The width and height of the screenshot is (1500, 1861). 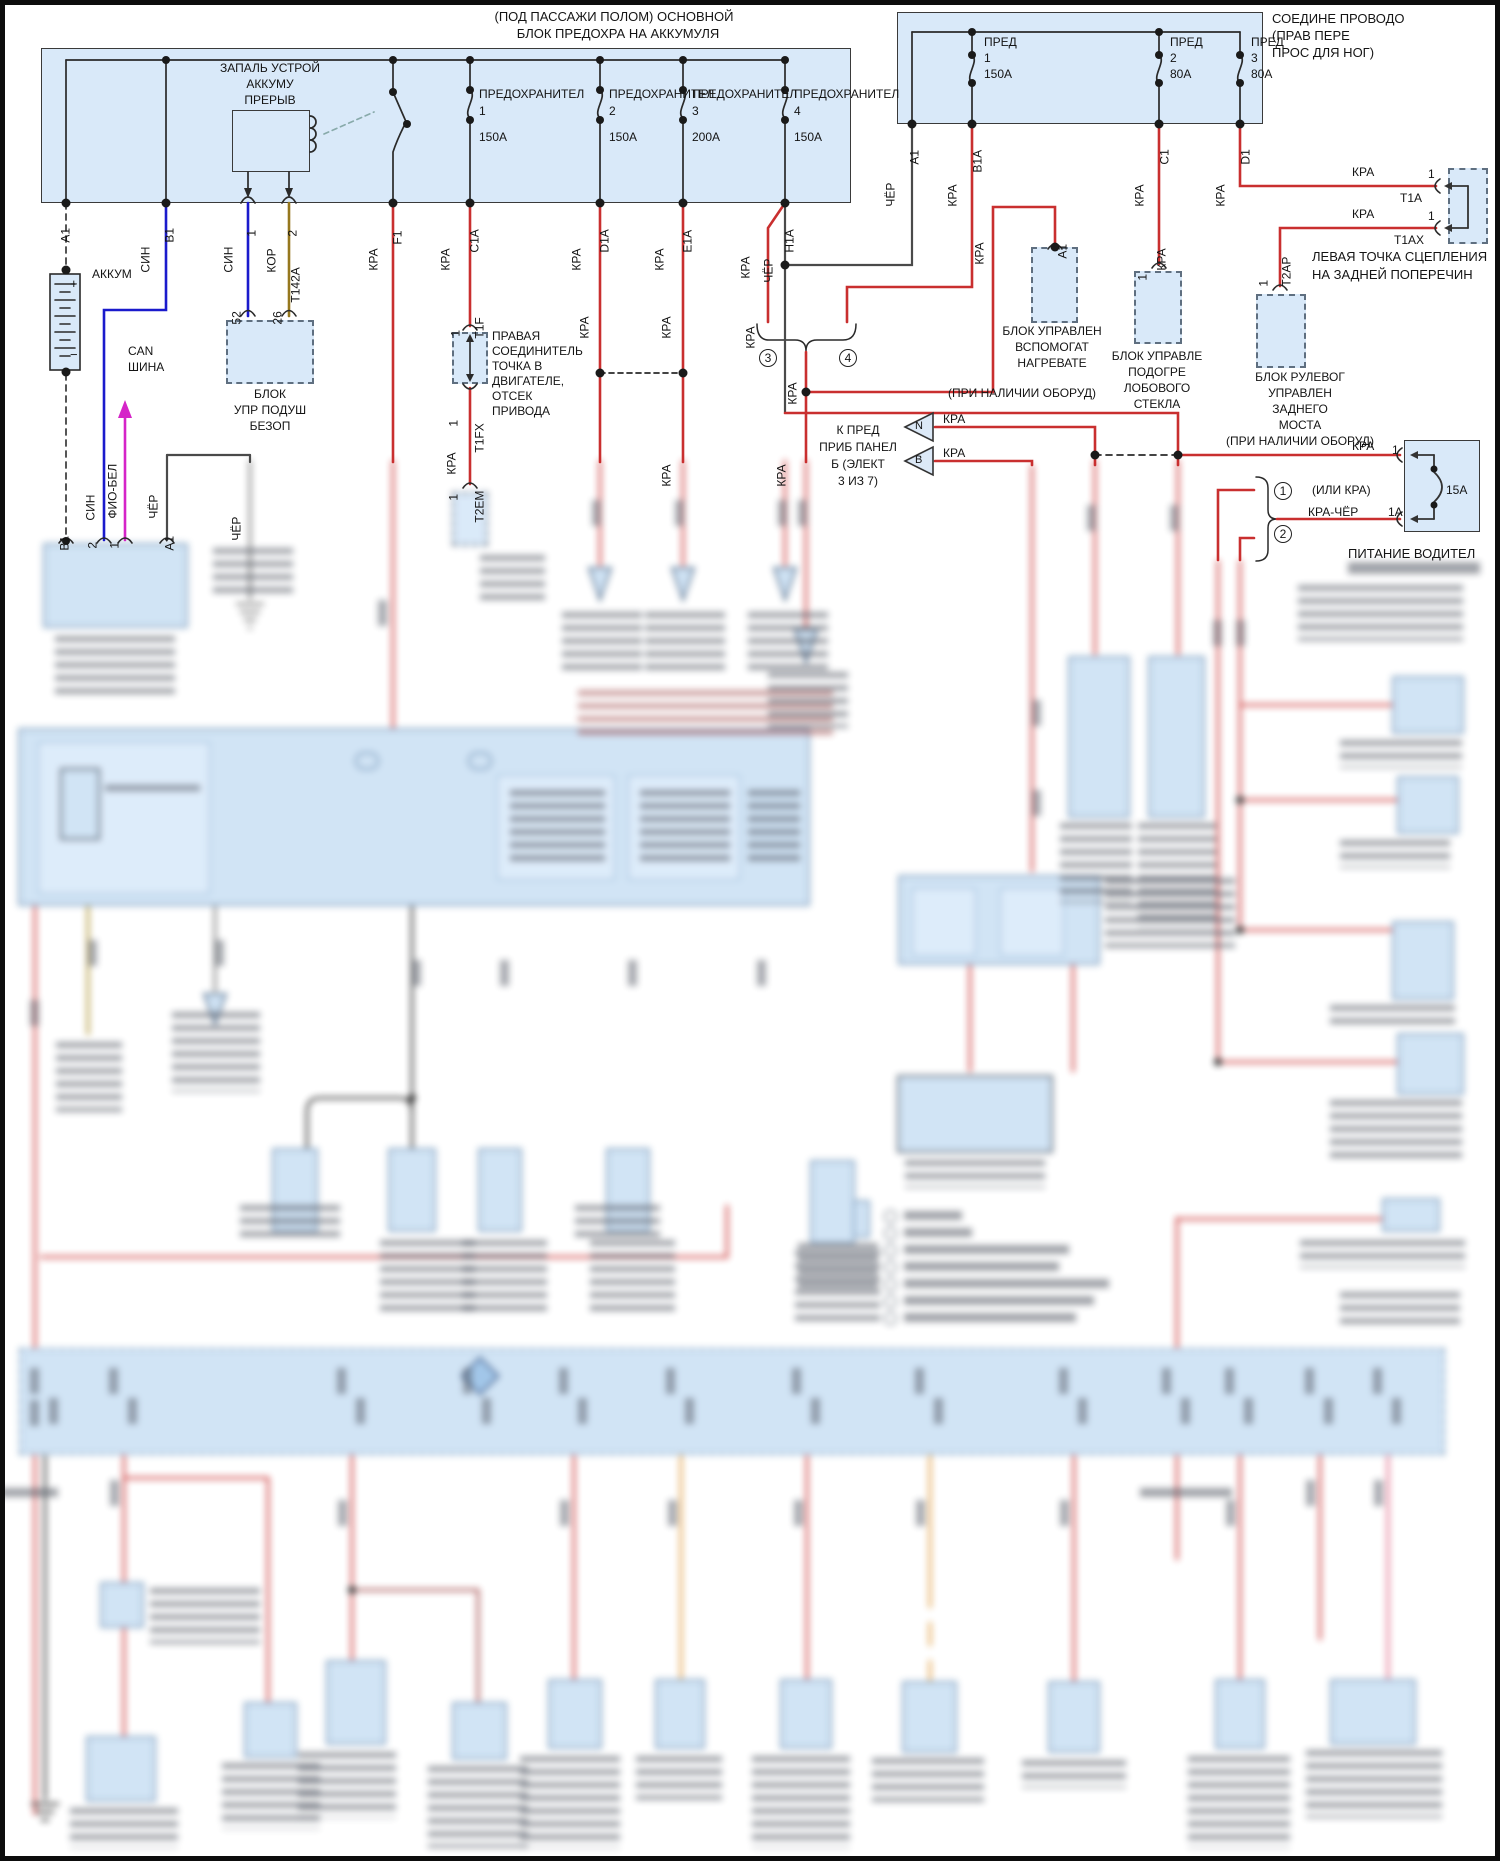 What do you see at coordinates (1300, 425) in the screenshot?
I see `diagram-label: МОСТА` at bounding box center [1300, 425].